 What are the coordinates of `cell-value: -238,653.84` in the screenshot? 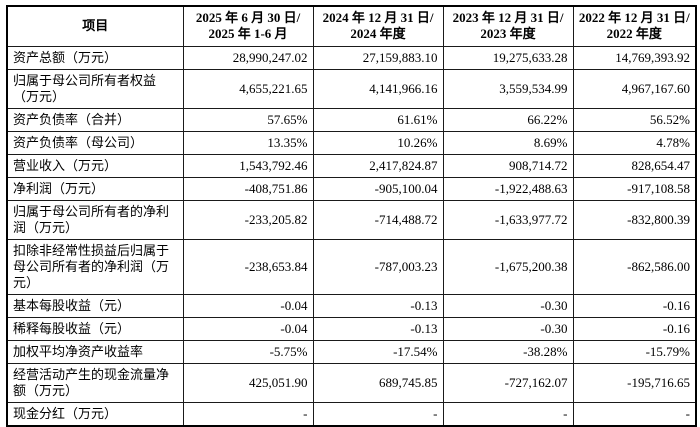 It's located at (248, 266).